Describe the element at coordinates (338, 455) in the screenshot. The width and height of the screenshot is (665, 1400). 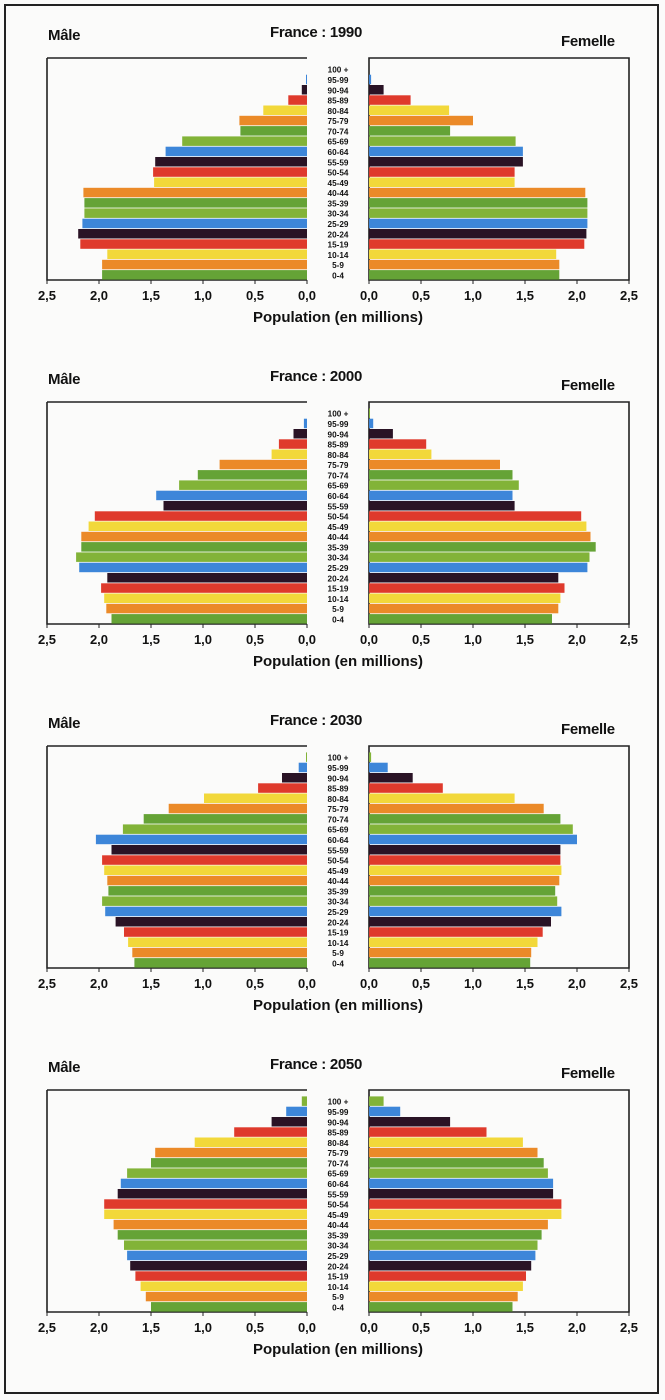
I see `age-label: 80-84` at that location.